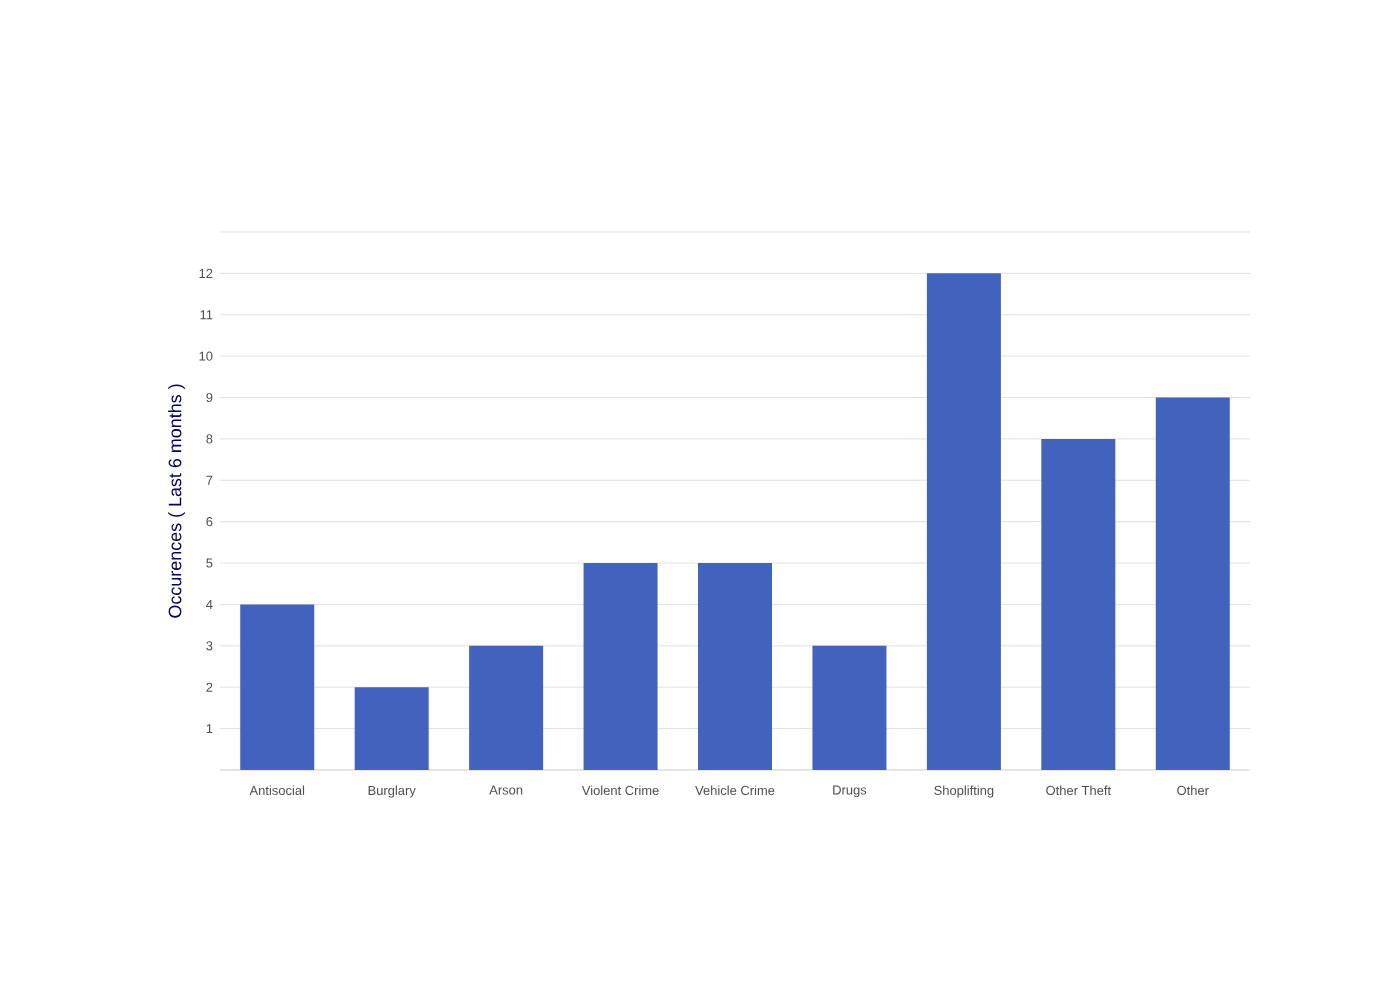  I want to click on y-axis-title: Occurences ( Last 6 months ), so click(176, 501).